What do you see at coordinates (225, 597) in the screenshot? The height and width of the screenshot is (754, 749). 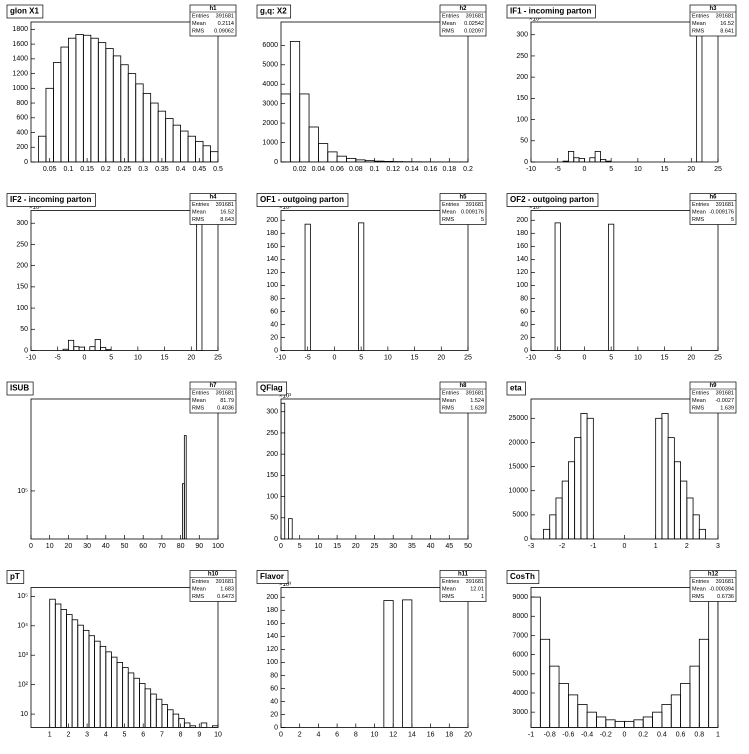 I see `stats-value: 0.6473` at bounding box center [225, 597].